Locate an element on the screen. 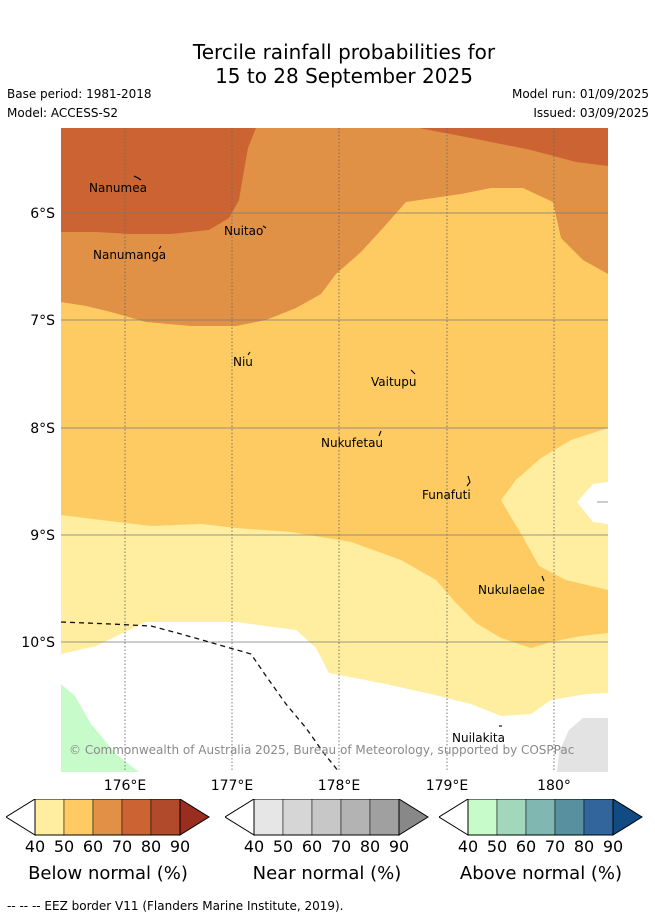 The image size is (655, 919). colorbar-near-tick-60: 60 is located at coordinates (312, 846).